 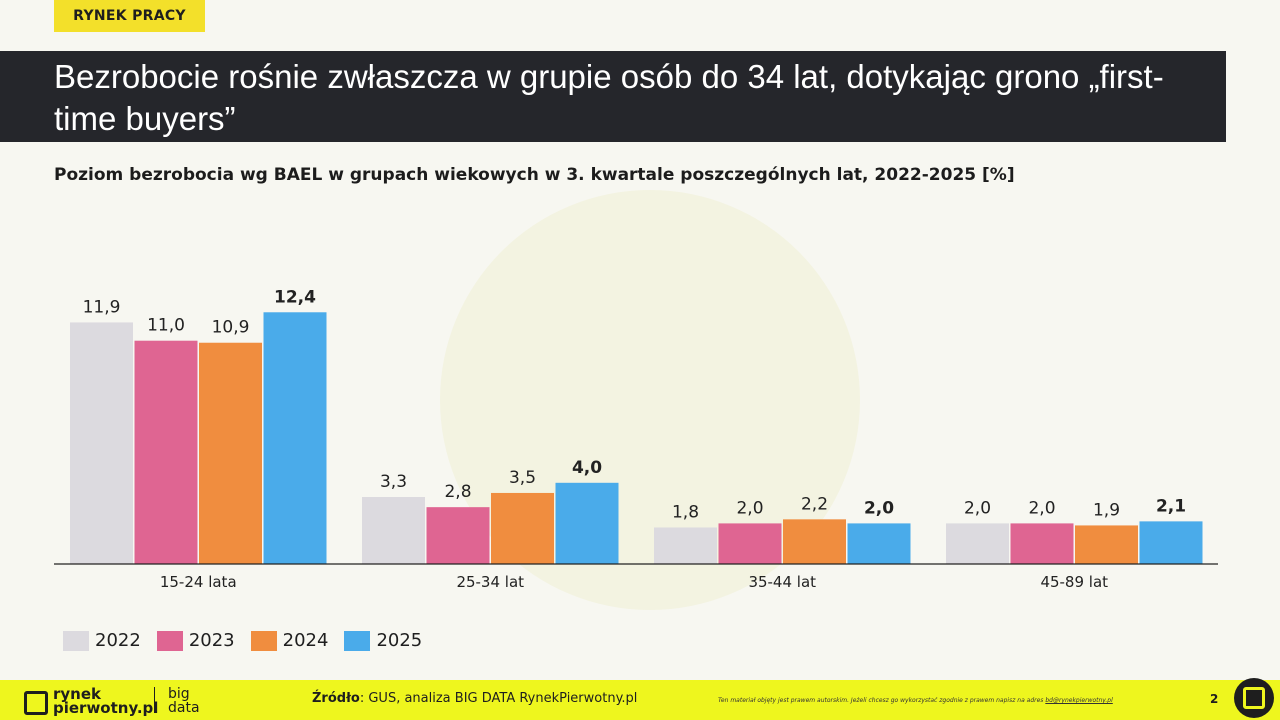 What do you see at coordinates (814, 504) in the screenshot?
I see `data-label: 2,2` at bounding box center [814, 504].